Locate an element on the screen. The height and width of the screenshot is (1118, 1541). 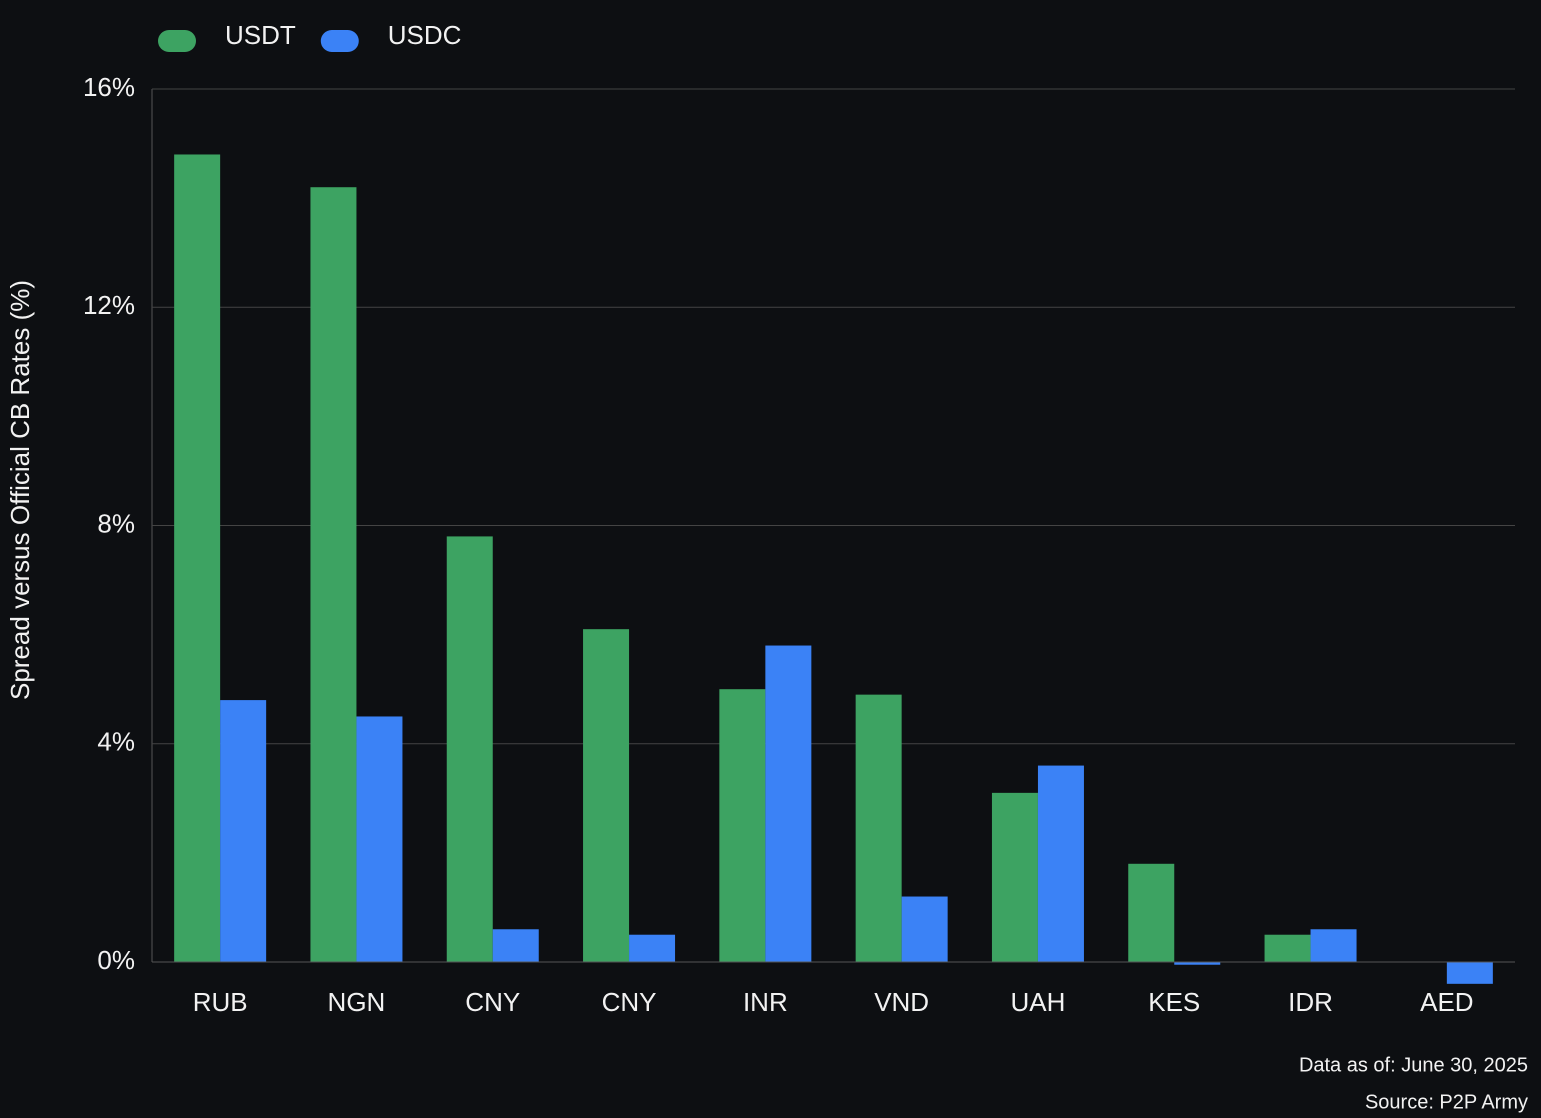
y-tick-label: 8% is located at coordinates (116, 523).